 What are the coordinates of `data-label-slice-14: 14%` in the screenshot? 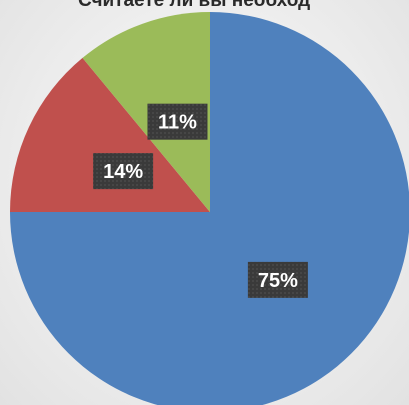 It's located at (123, 171).